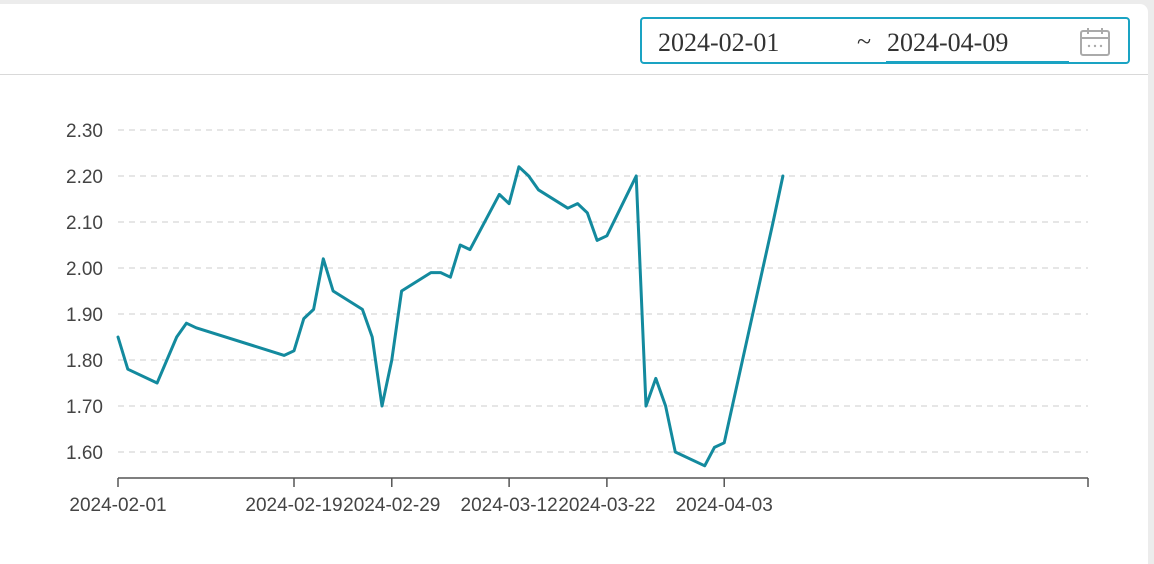 This screenshot has width=1154, height=564. I want to click on y-axis-ticks: 1.60 1.70 1.80 1.90 2.00 2.10 2.20 2.30, so click(84, 292).